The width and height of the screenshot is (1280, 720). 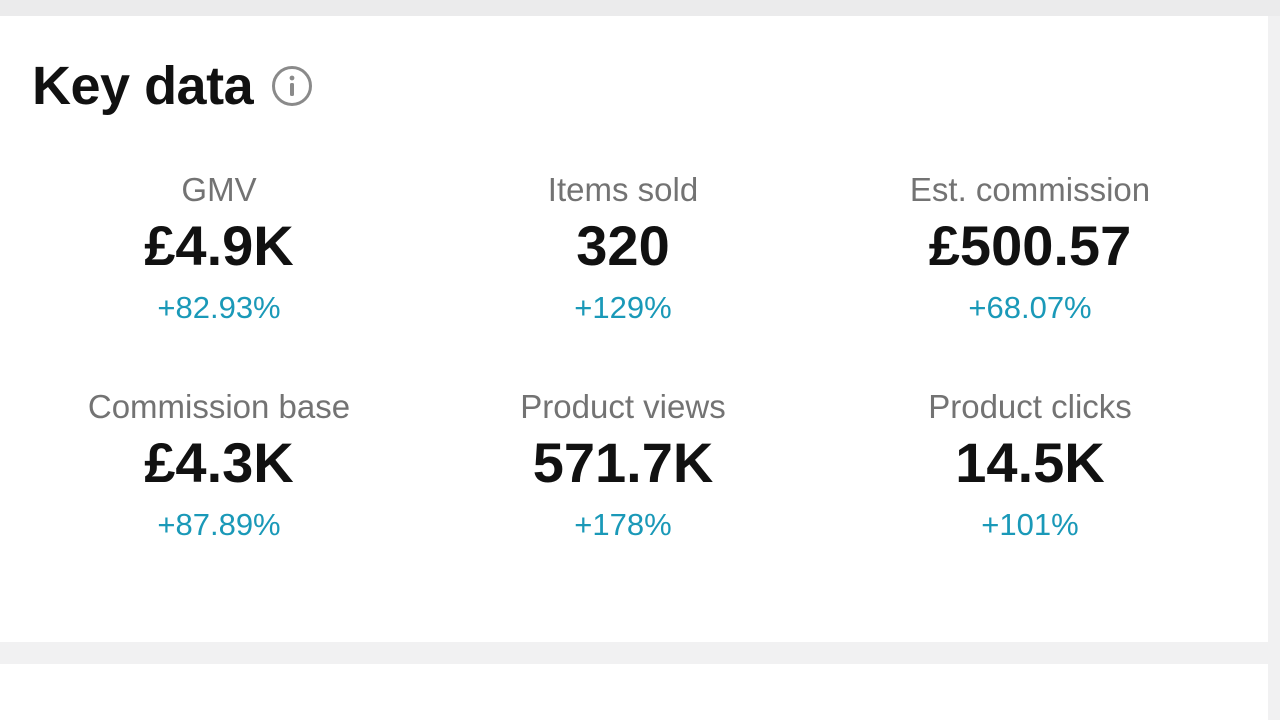 I want to click on metric-product-views: Product views 571.7K +178%, so click(x=623, y=466).